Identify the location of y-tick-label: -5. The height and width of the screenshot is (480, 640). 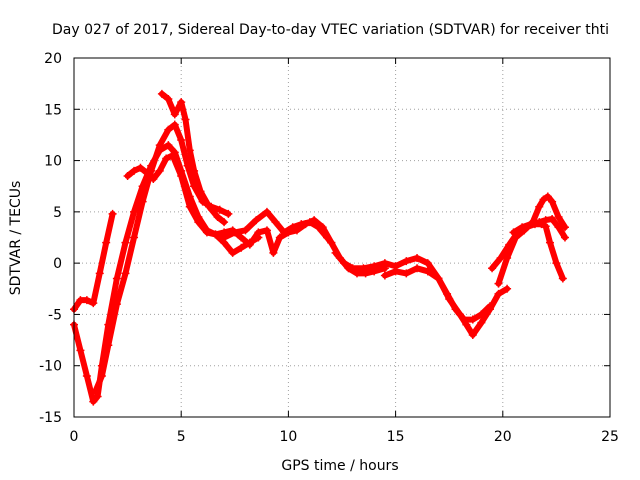
(55, 315).